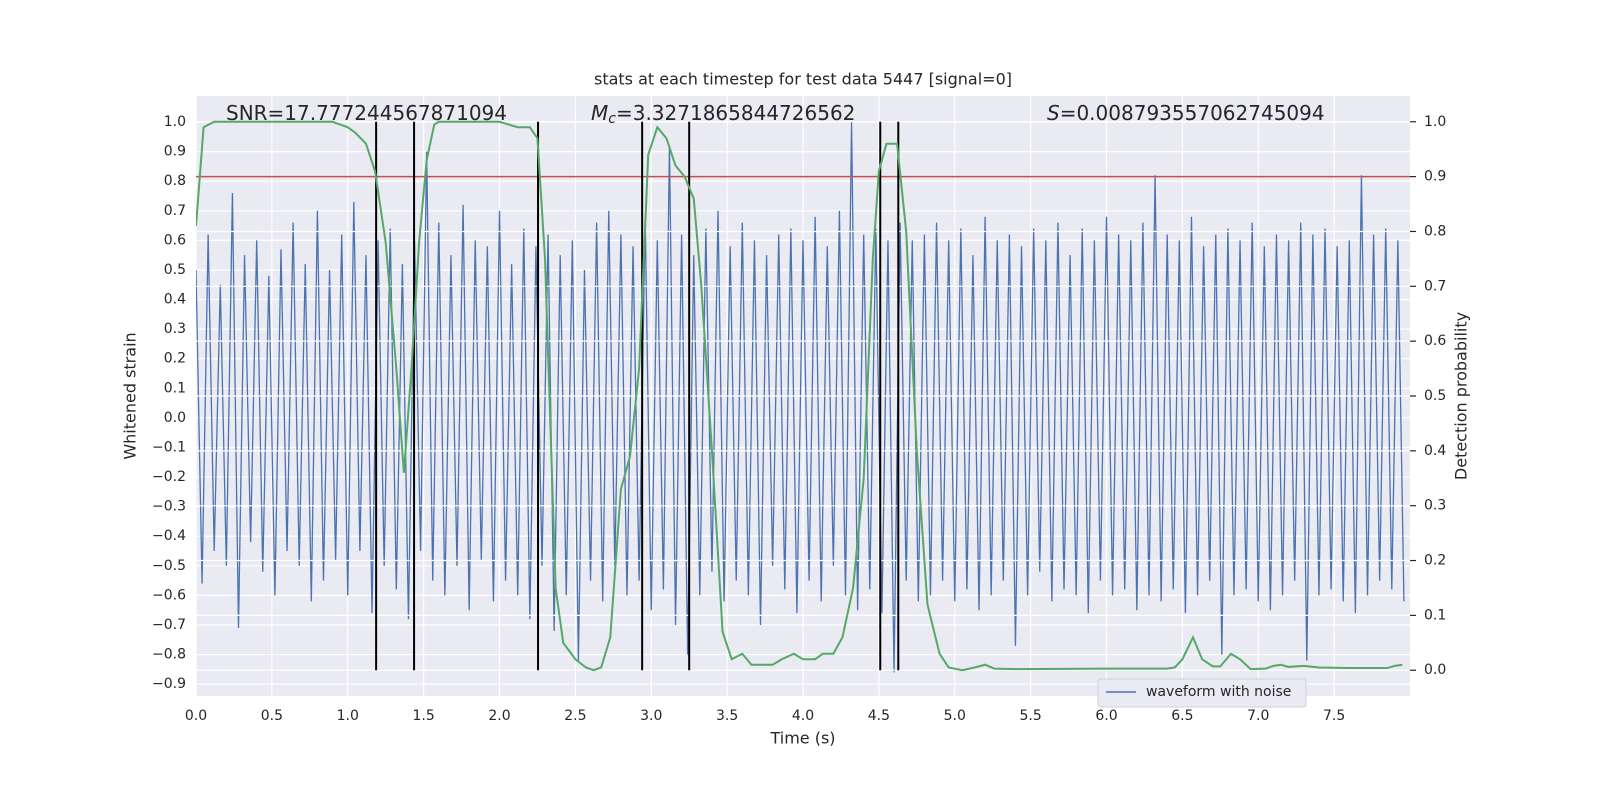 This screenshot has width=1600, height=800. Describe the element at coordinates (169, 595) in the screenshot. I see `y-tick-label: −0.6` at that location.